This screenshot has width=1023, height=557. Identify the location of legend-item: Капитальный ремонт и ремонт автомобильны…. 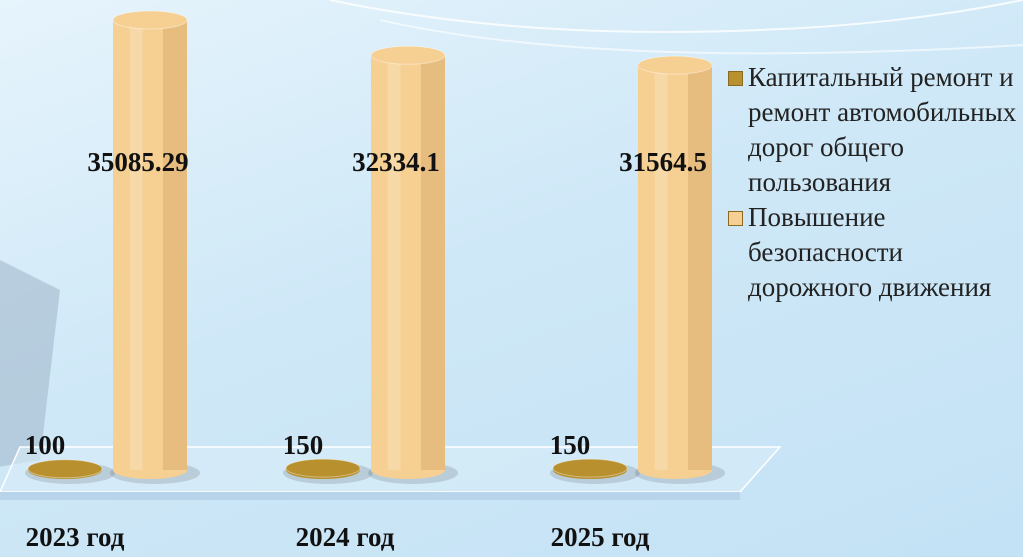
(875, 130).